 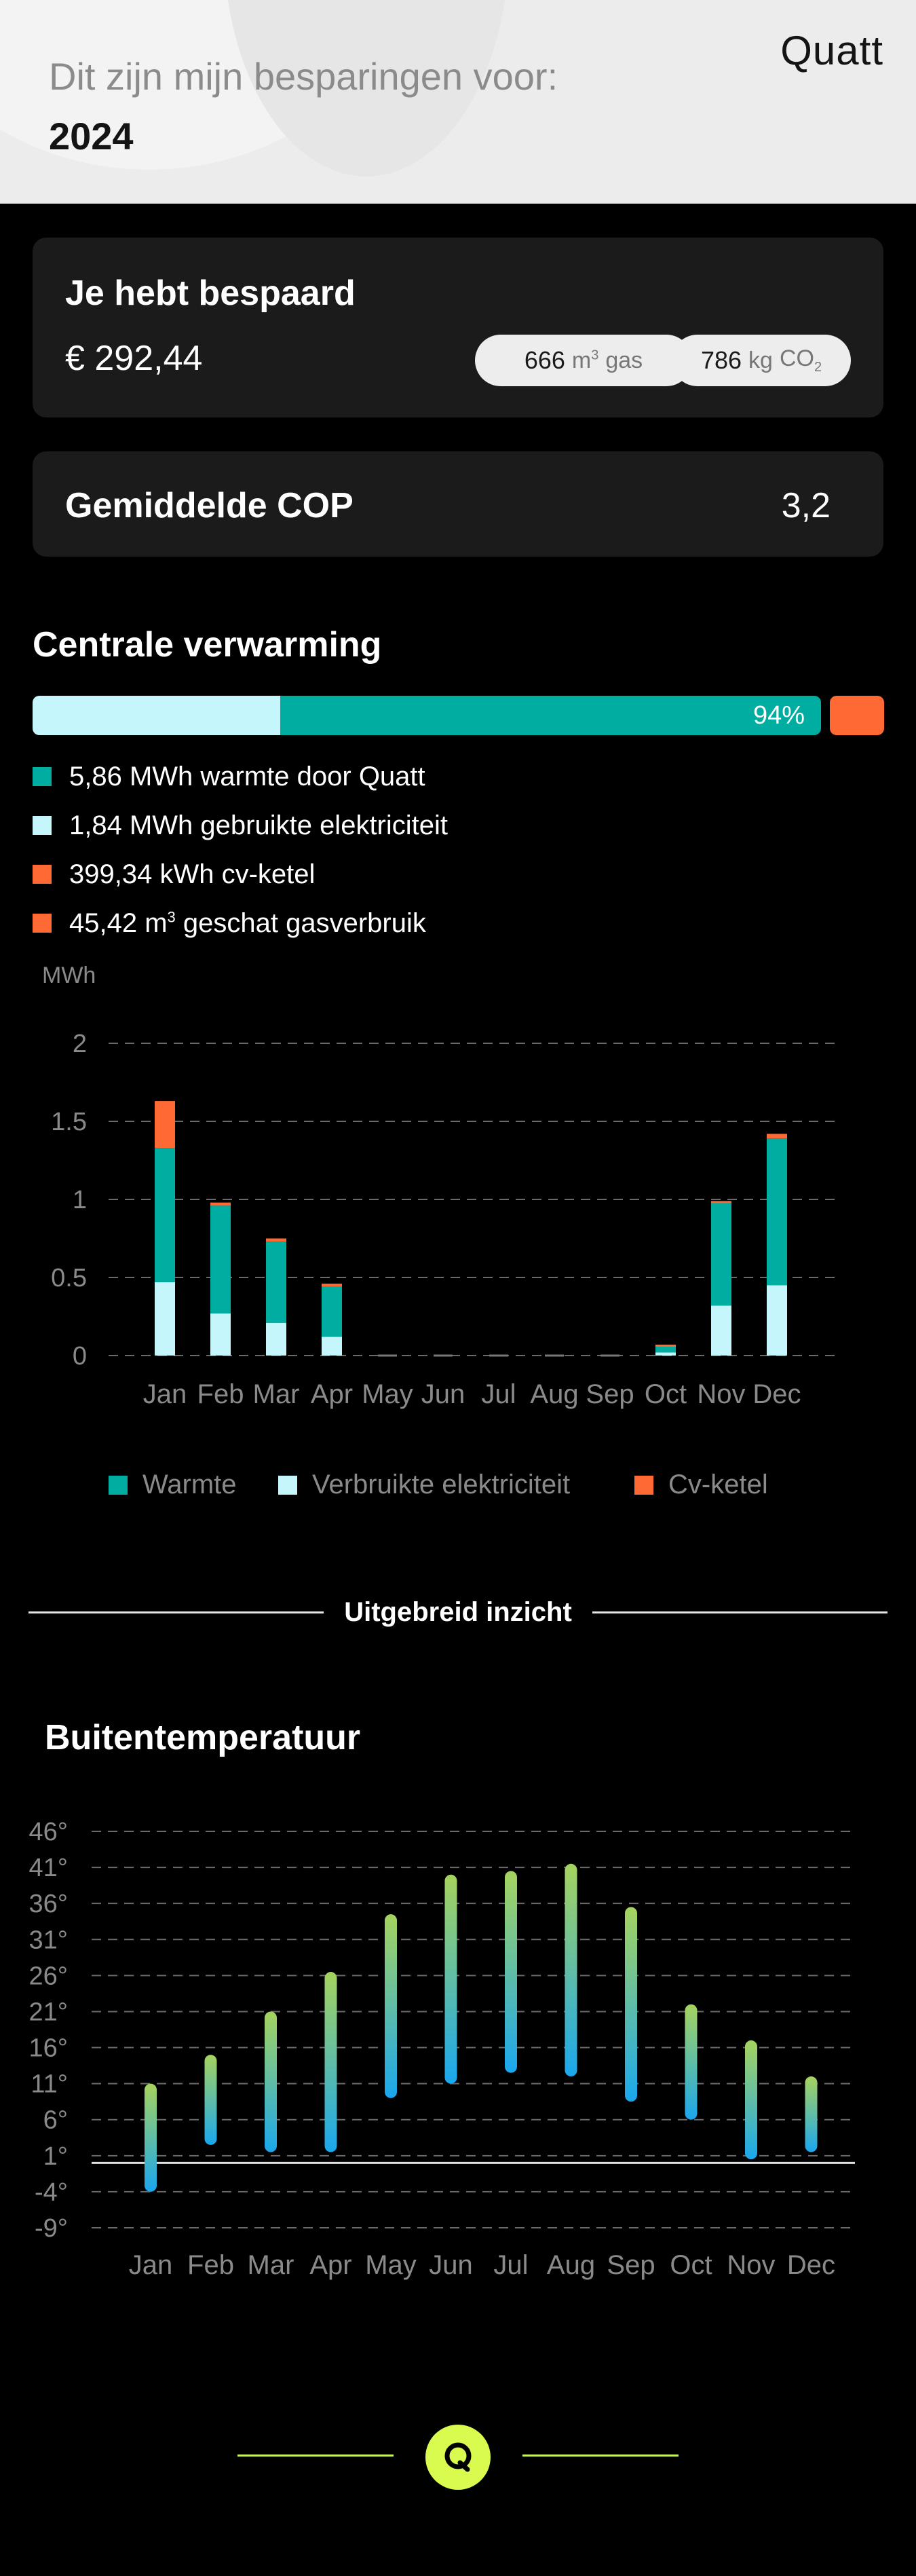 I want to click on y-tick-label: 1.5, so click(x=69, y=1122).